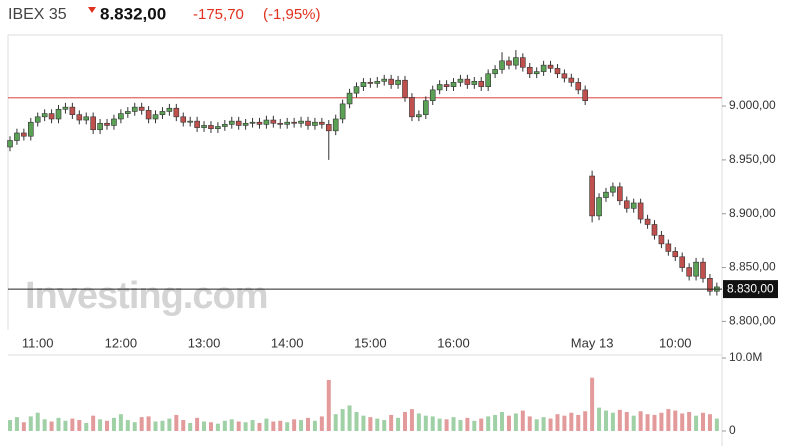 The width and height of the screenshot is (786, 446). Describe the element at coordinates (37, 14) in the screenshot. I see `symbol: IBEX 35` at that location.